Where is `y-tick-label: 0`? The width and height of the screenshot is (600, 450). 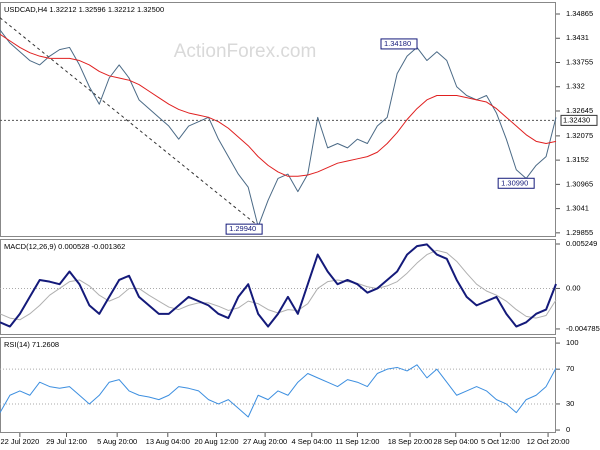 y-tick-label: 0 is located at coordinates (568, 429).